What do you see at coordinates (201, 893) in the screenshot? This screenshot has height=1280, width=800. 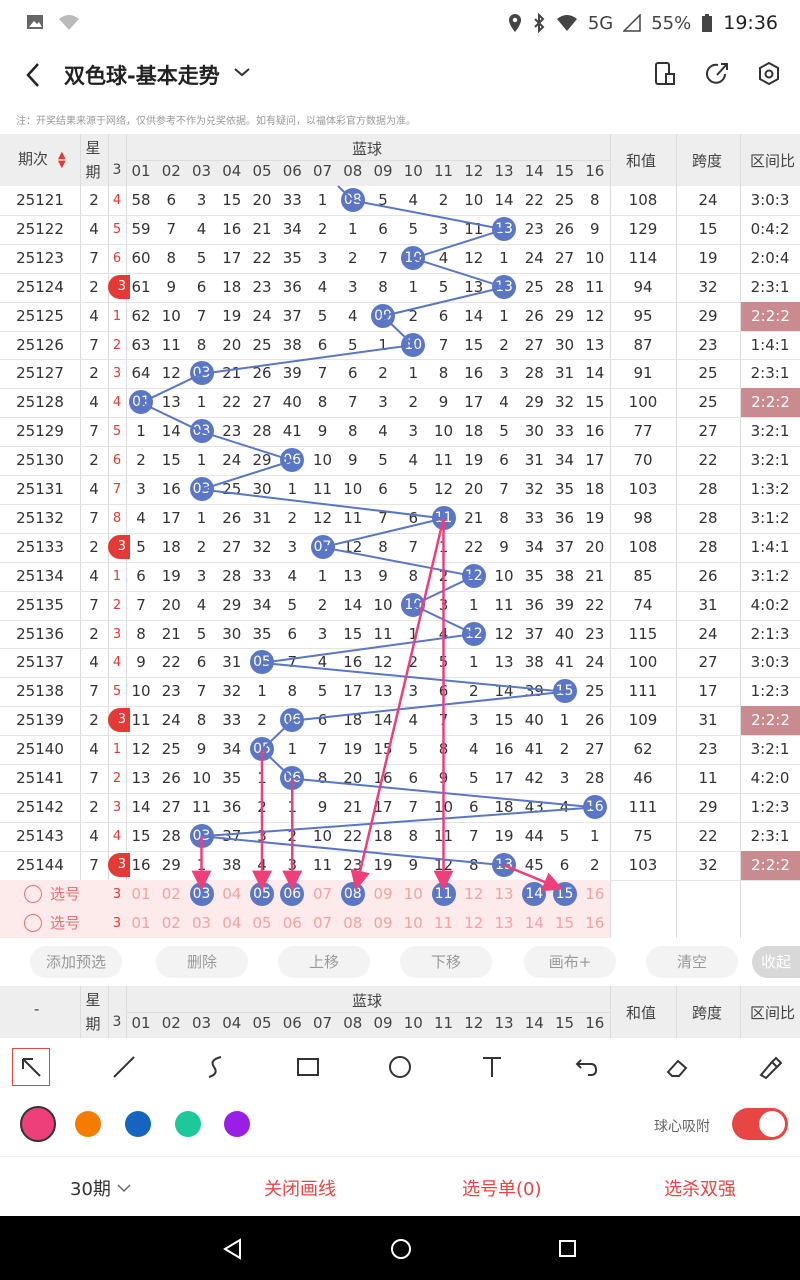 I see `pick-selected-ball: 03` at bounding box center [201, 893].